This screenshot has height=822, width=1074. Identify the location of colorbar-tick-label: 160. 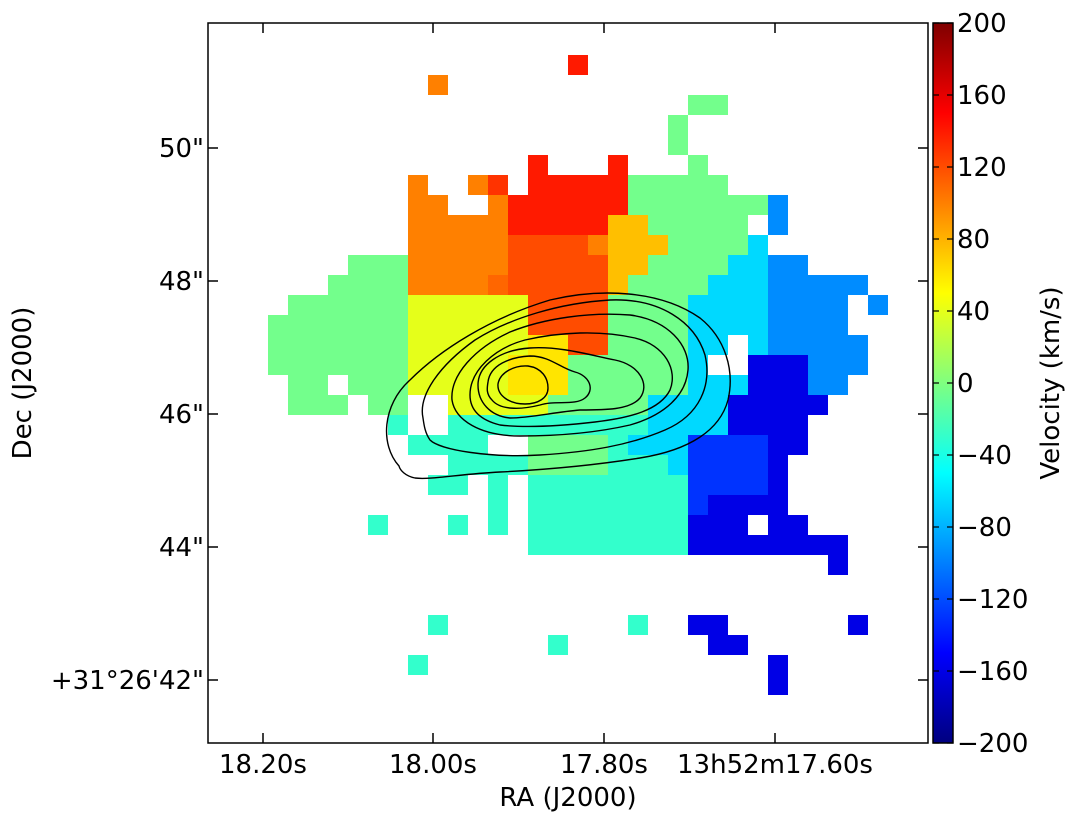
(982, 96).